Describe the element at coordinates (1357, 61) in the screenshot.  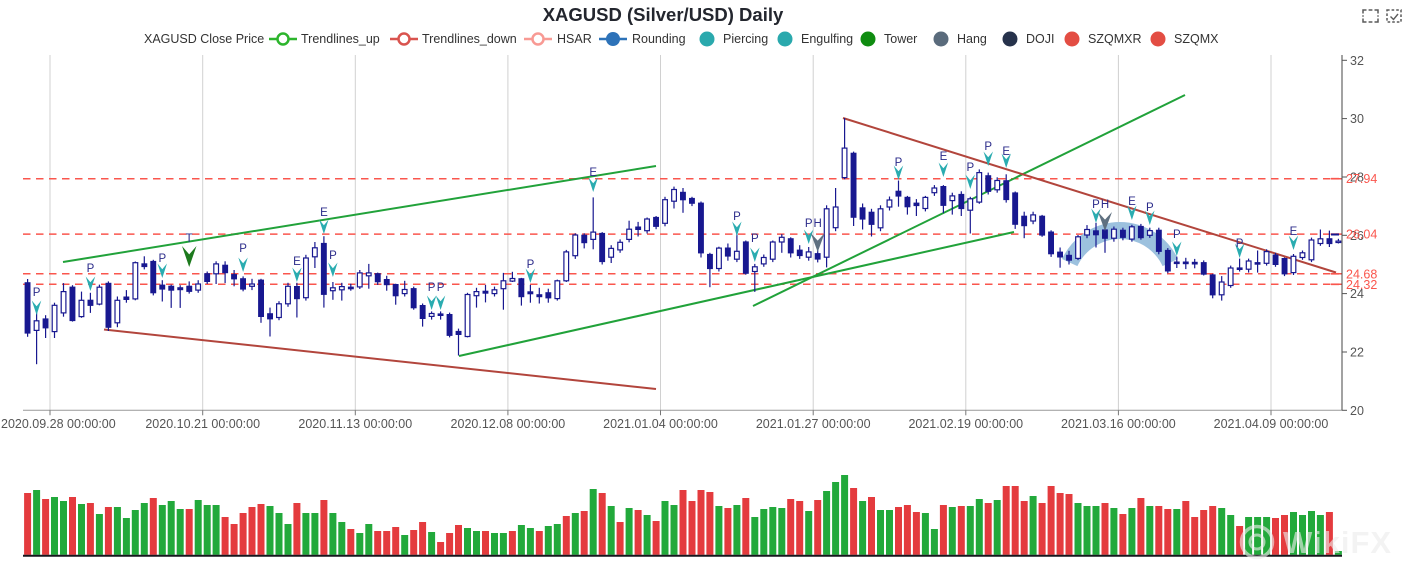
I see `svg-text: 32` at that location.